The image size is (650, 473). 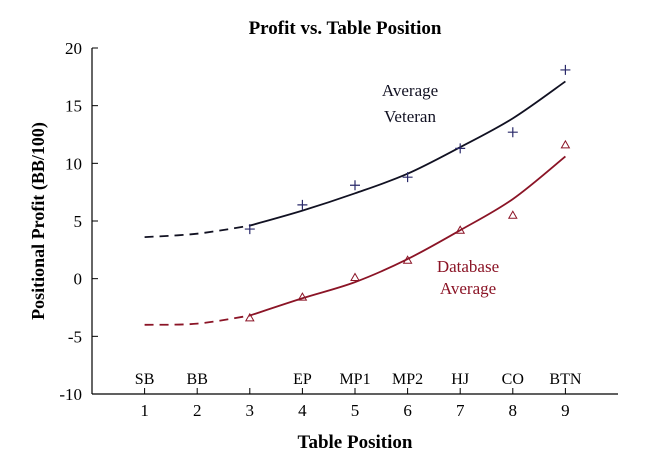 What do you see at coordinates (355, 442) in the screenshot?
I see `x-axis-label: Table Position` at bounding box center [355, 442].